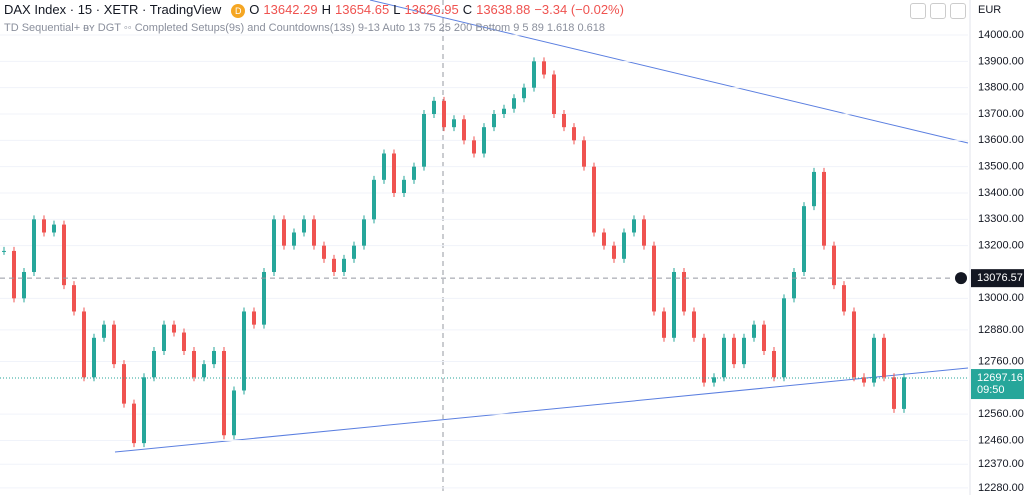 The height and width of the screenshot is (495, 1024). I want to click on y-tick-label: 13200.00, so click(1001, 246).